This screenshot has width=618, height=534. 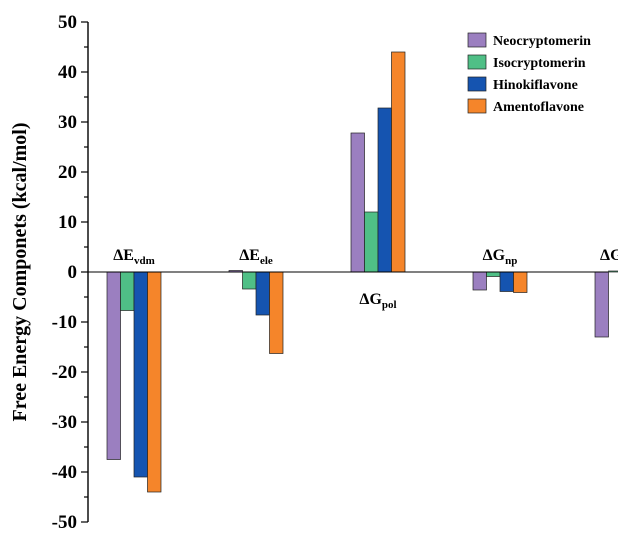 What do you see at coordinates (73, 272) in the screenshot?
I see `y-tick-label: 0` at bounding box center [73, 272].